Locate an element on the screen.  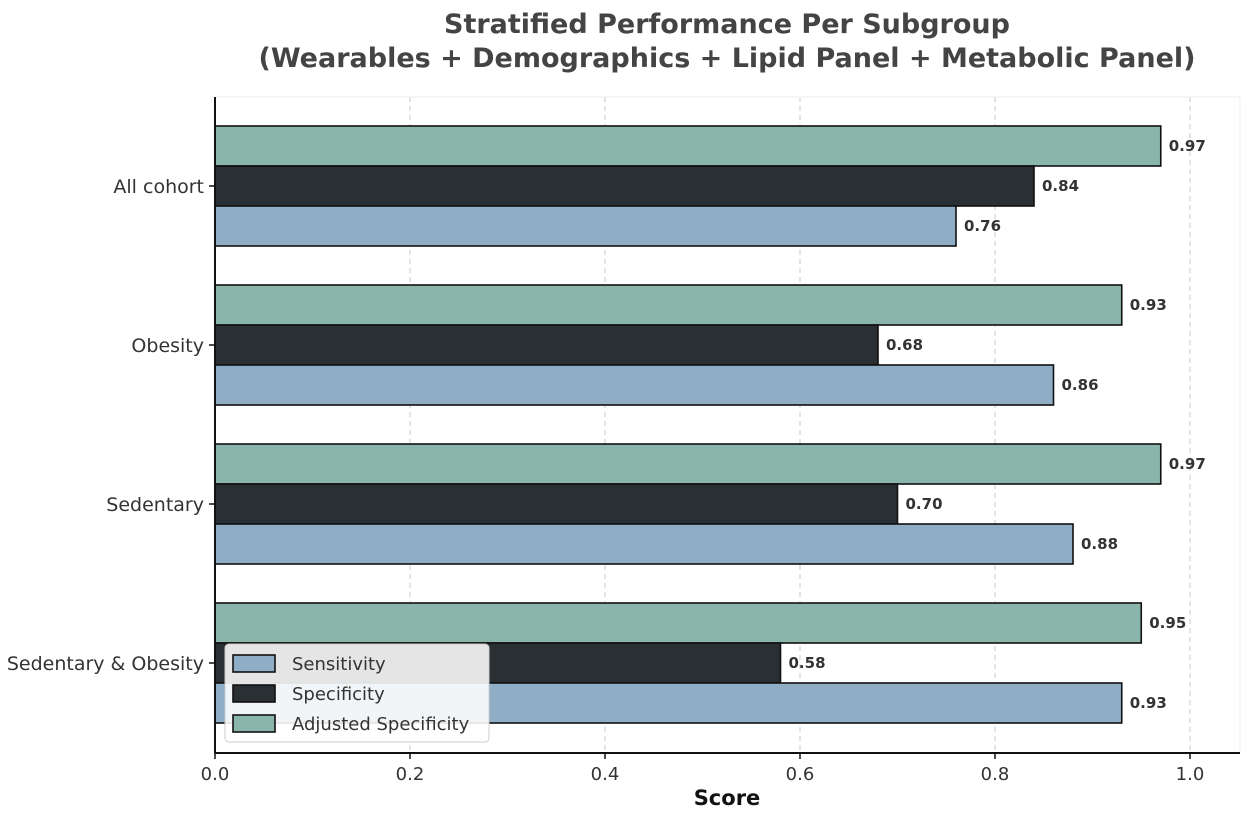
data-label: 0.70 is located at coordinates (924, 504).